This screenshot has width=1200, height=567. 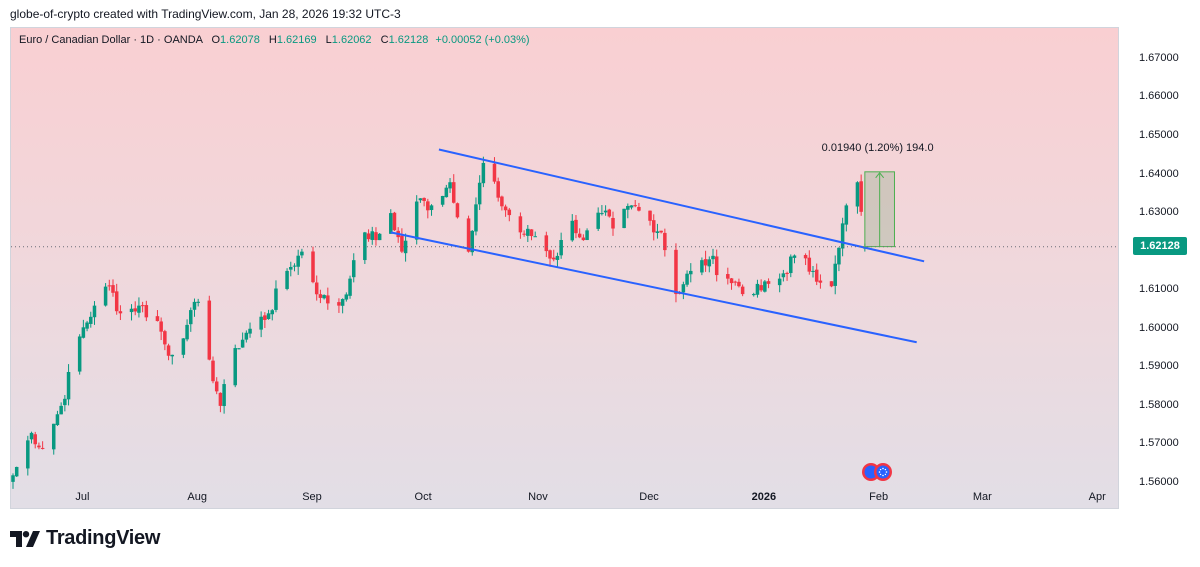 I want to click on price-axis-tick: 1.64000, so click(x=1159, y=173).